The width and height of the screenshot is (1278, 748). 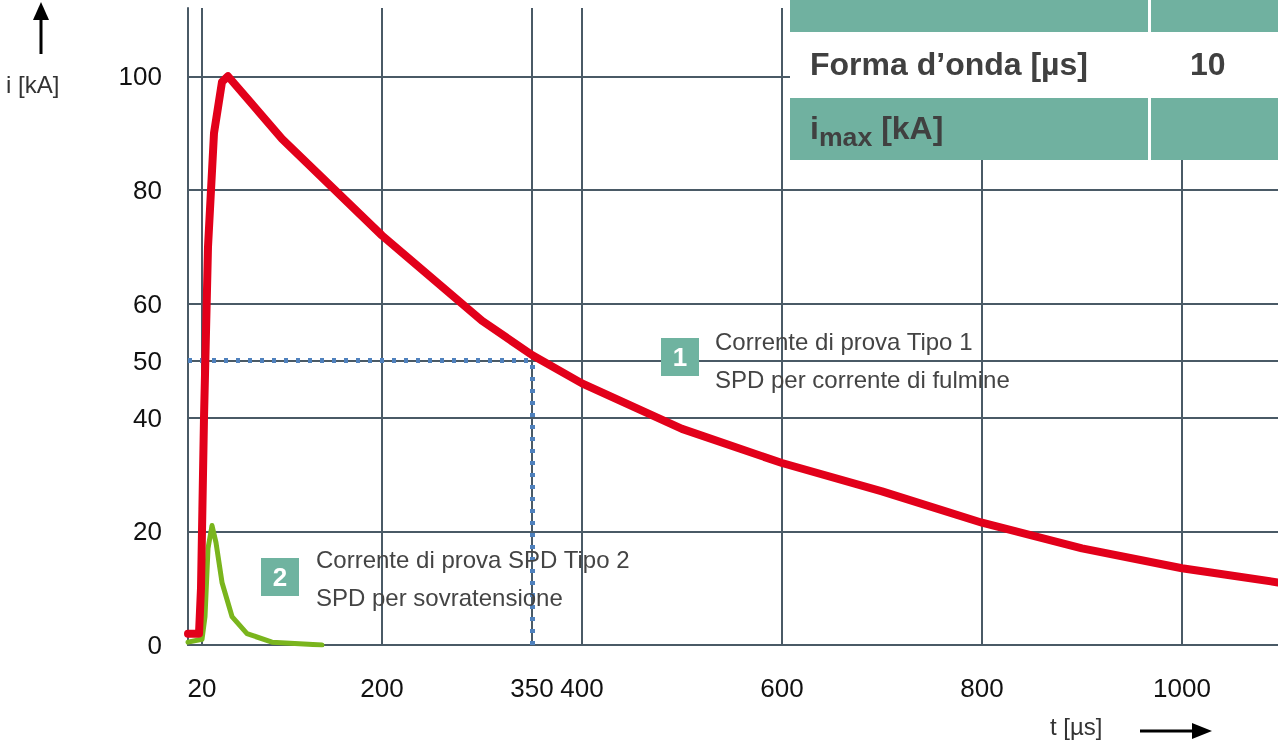 What do you see at coordinates (982, 688) in the screenshot?
I see `x-tick-label: 800` at bounding box center [982, 688].